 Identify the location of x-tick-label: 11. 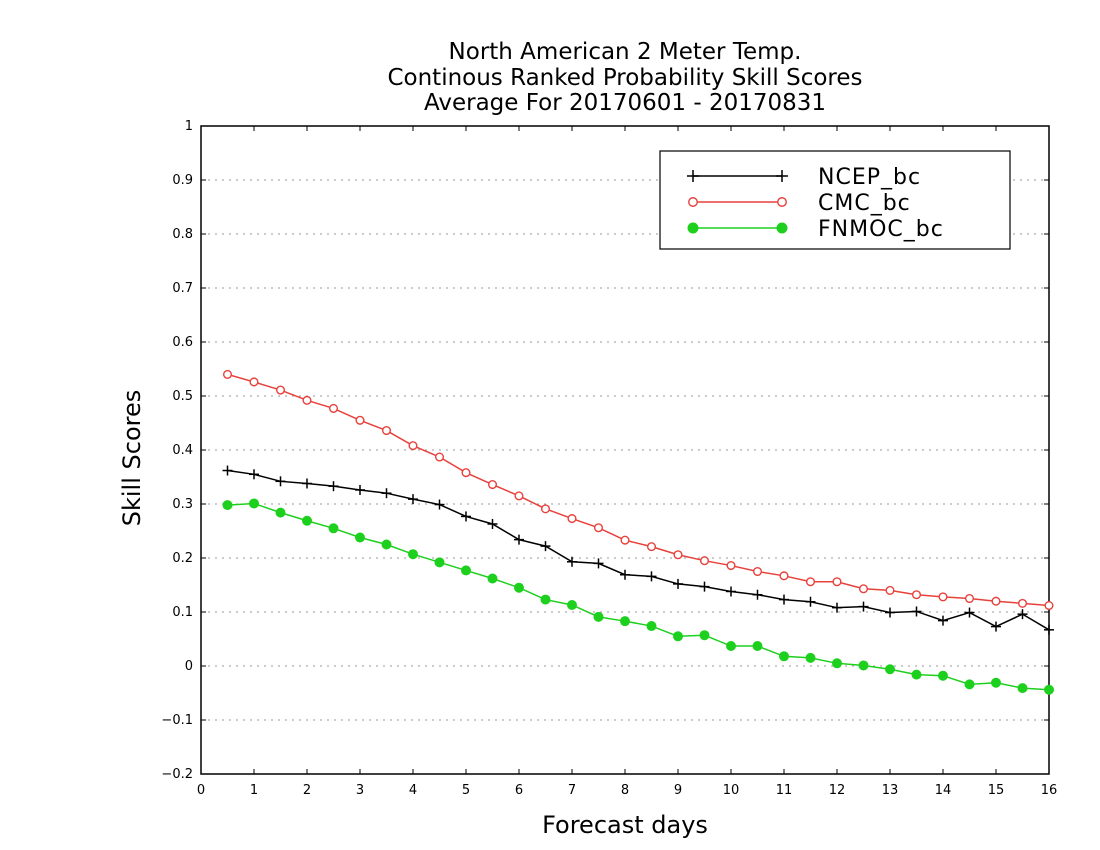
(784, 790).